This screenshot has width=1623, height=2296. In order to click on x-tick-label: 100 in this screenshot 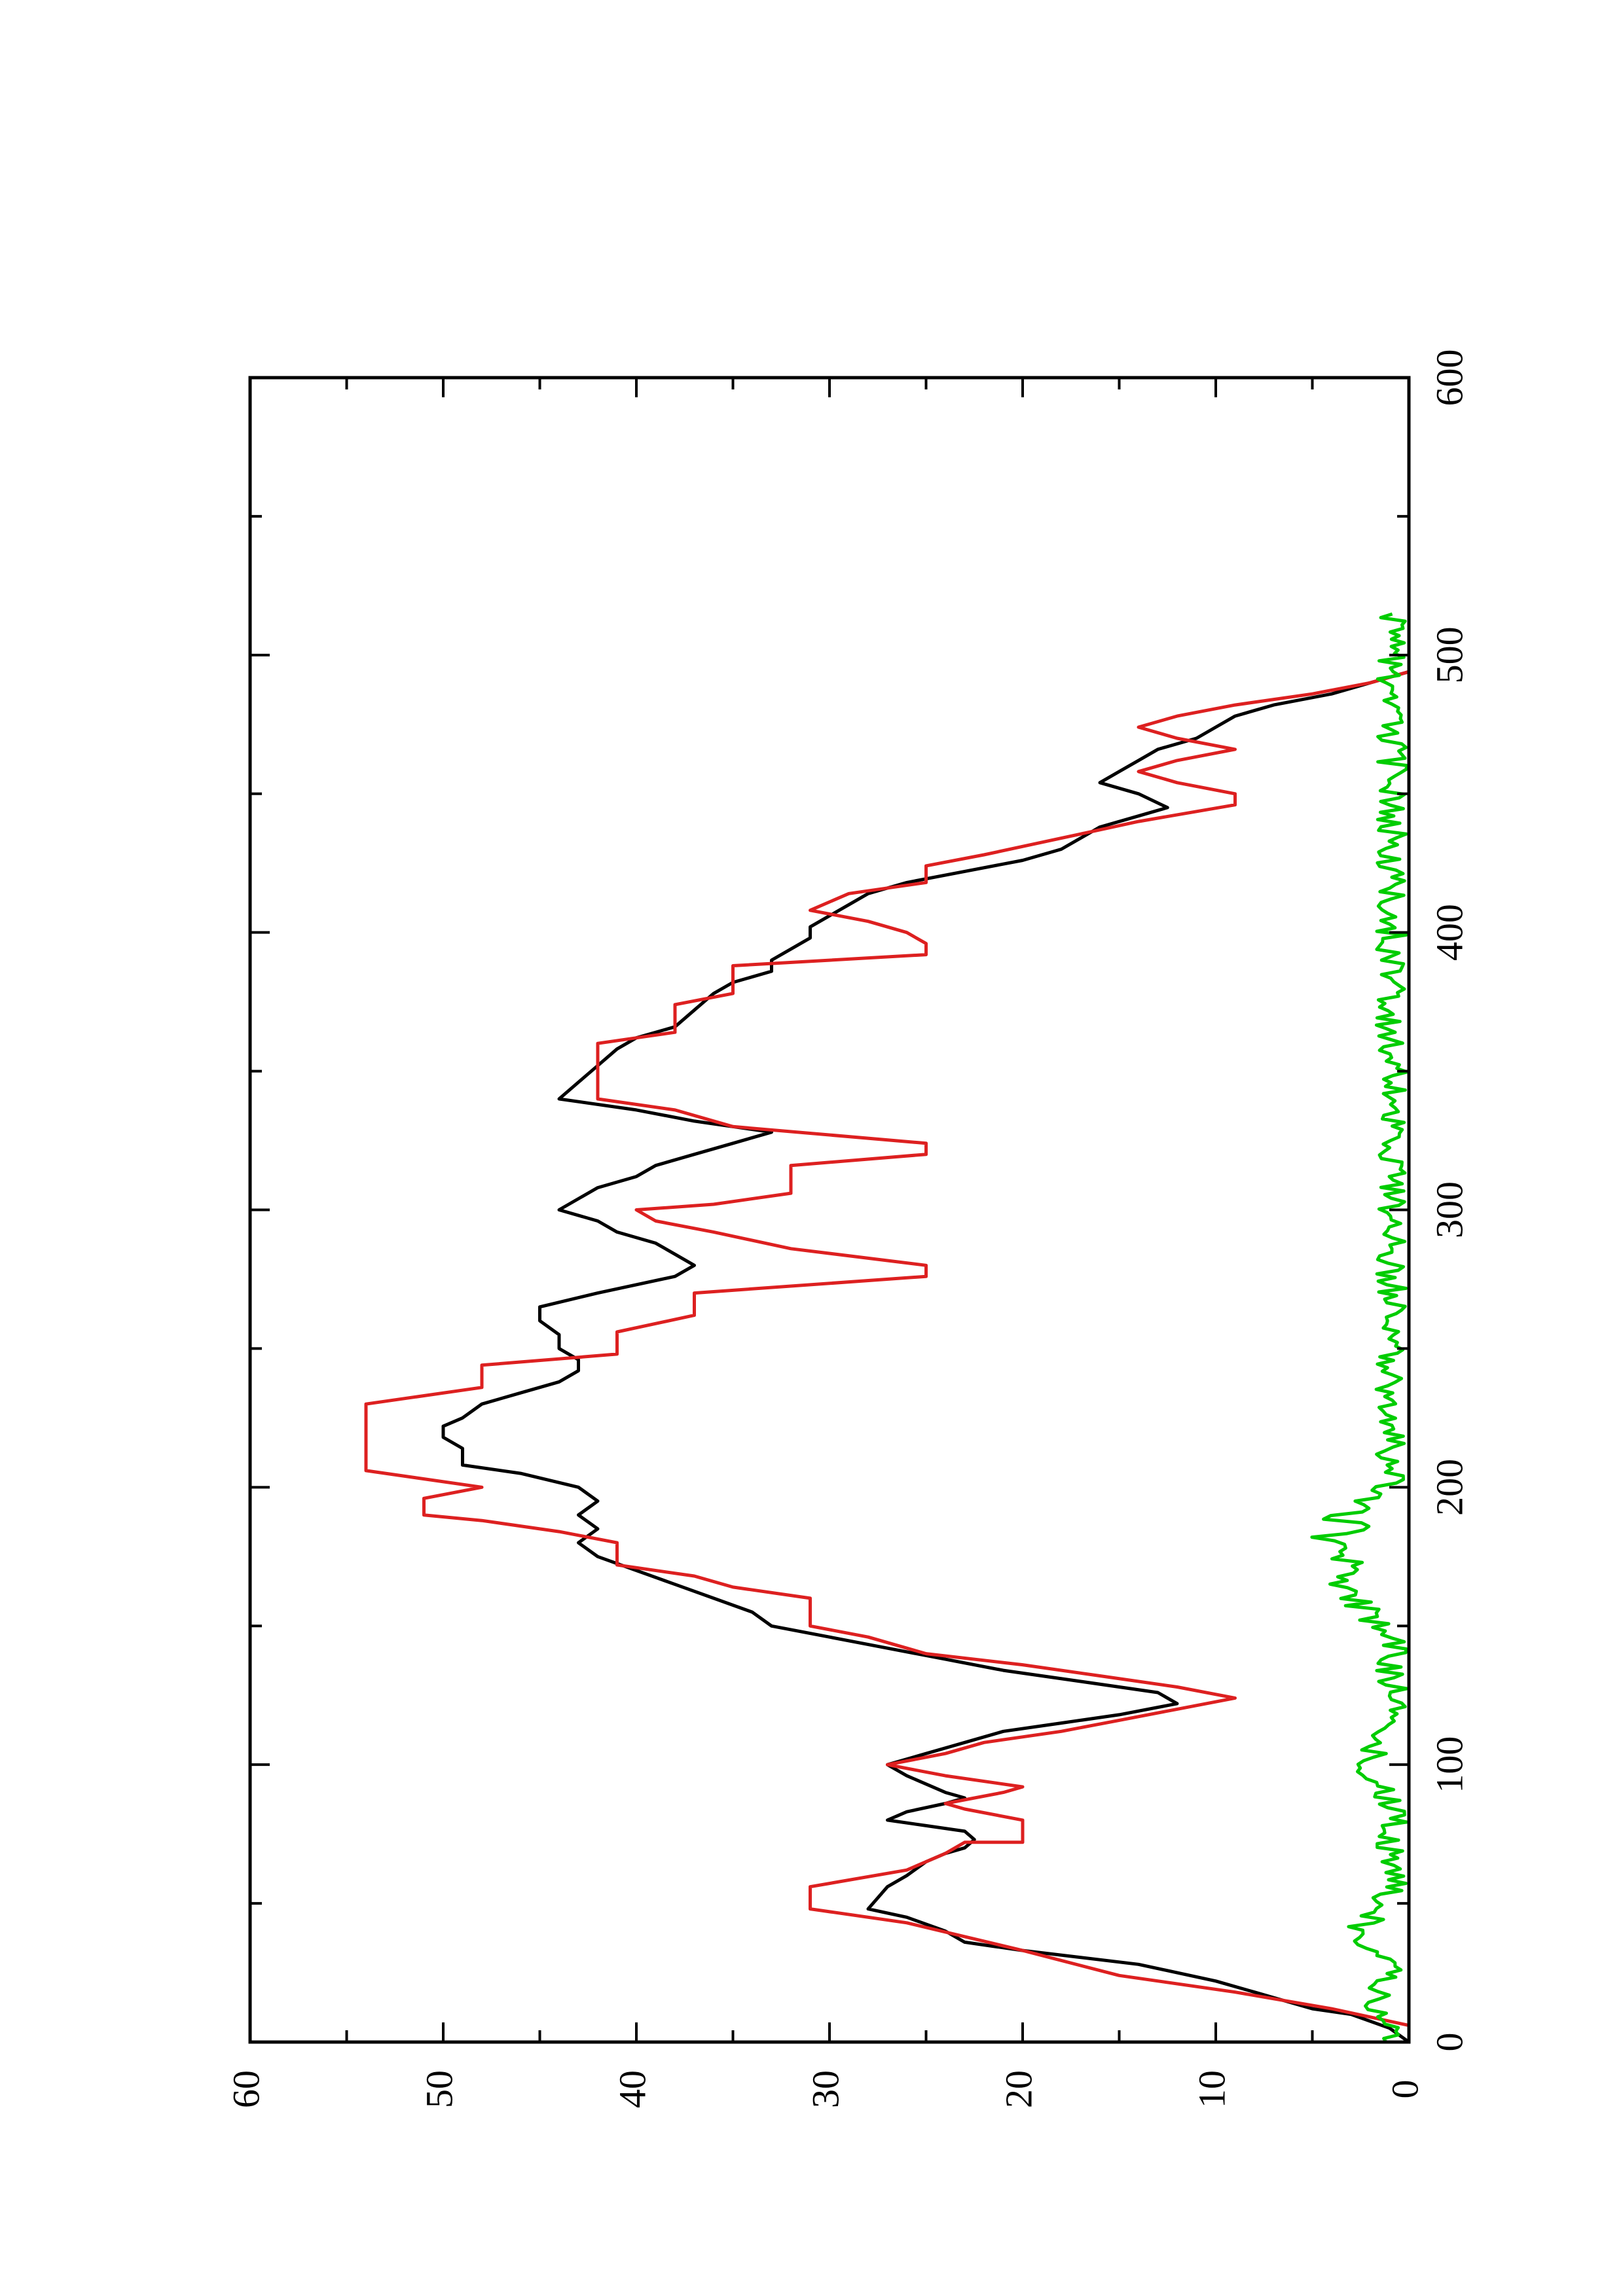, I will do `click(1449, 1764)`.